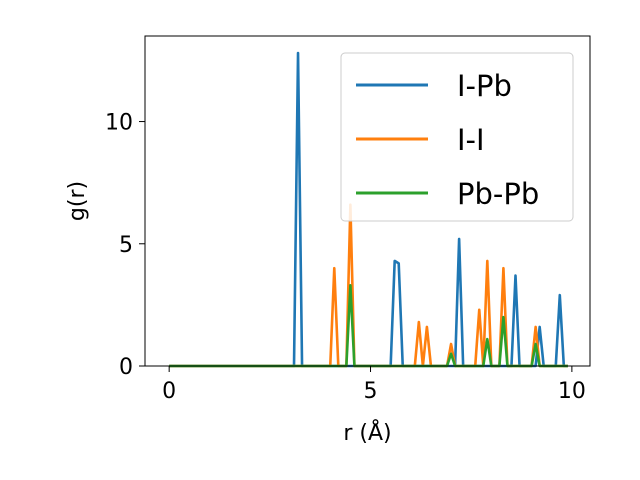 The image size is (640, 480). I want to click on legend: I-Pb I-I Pb-Pb, so click(457, 137).